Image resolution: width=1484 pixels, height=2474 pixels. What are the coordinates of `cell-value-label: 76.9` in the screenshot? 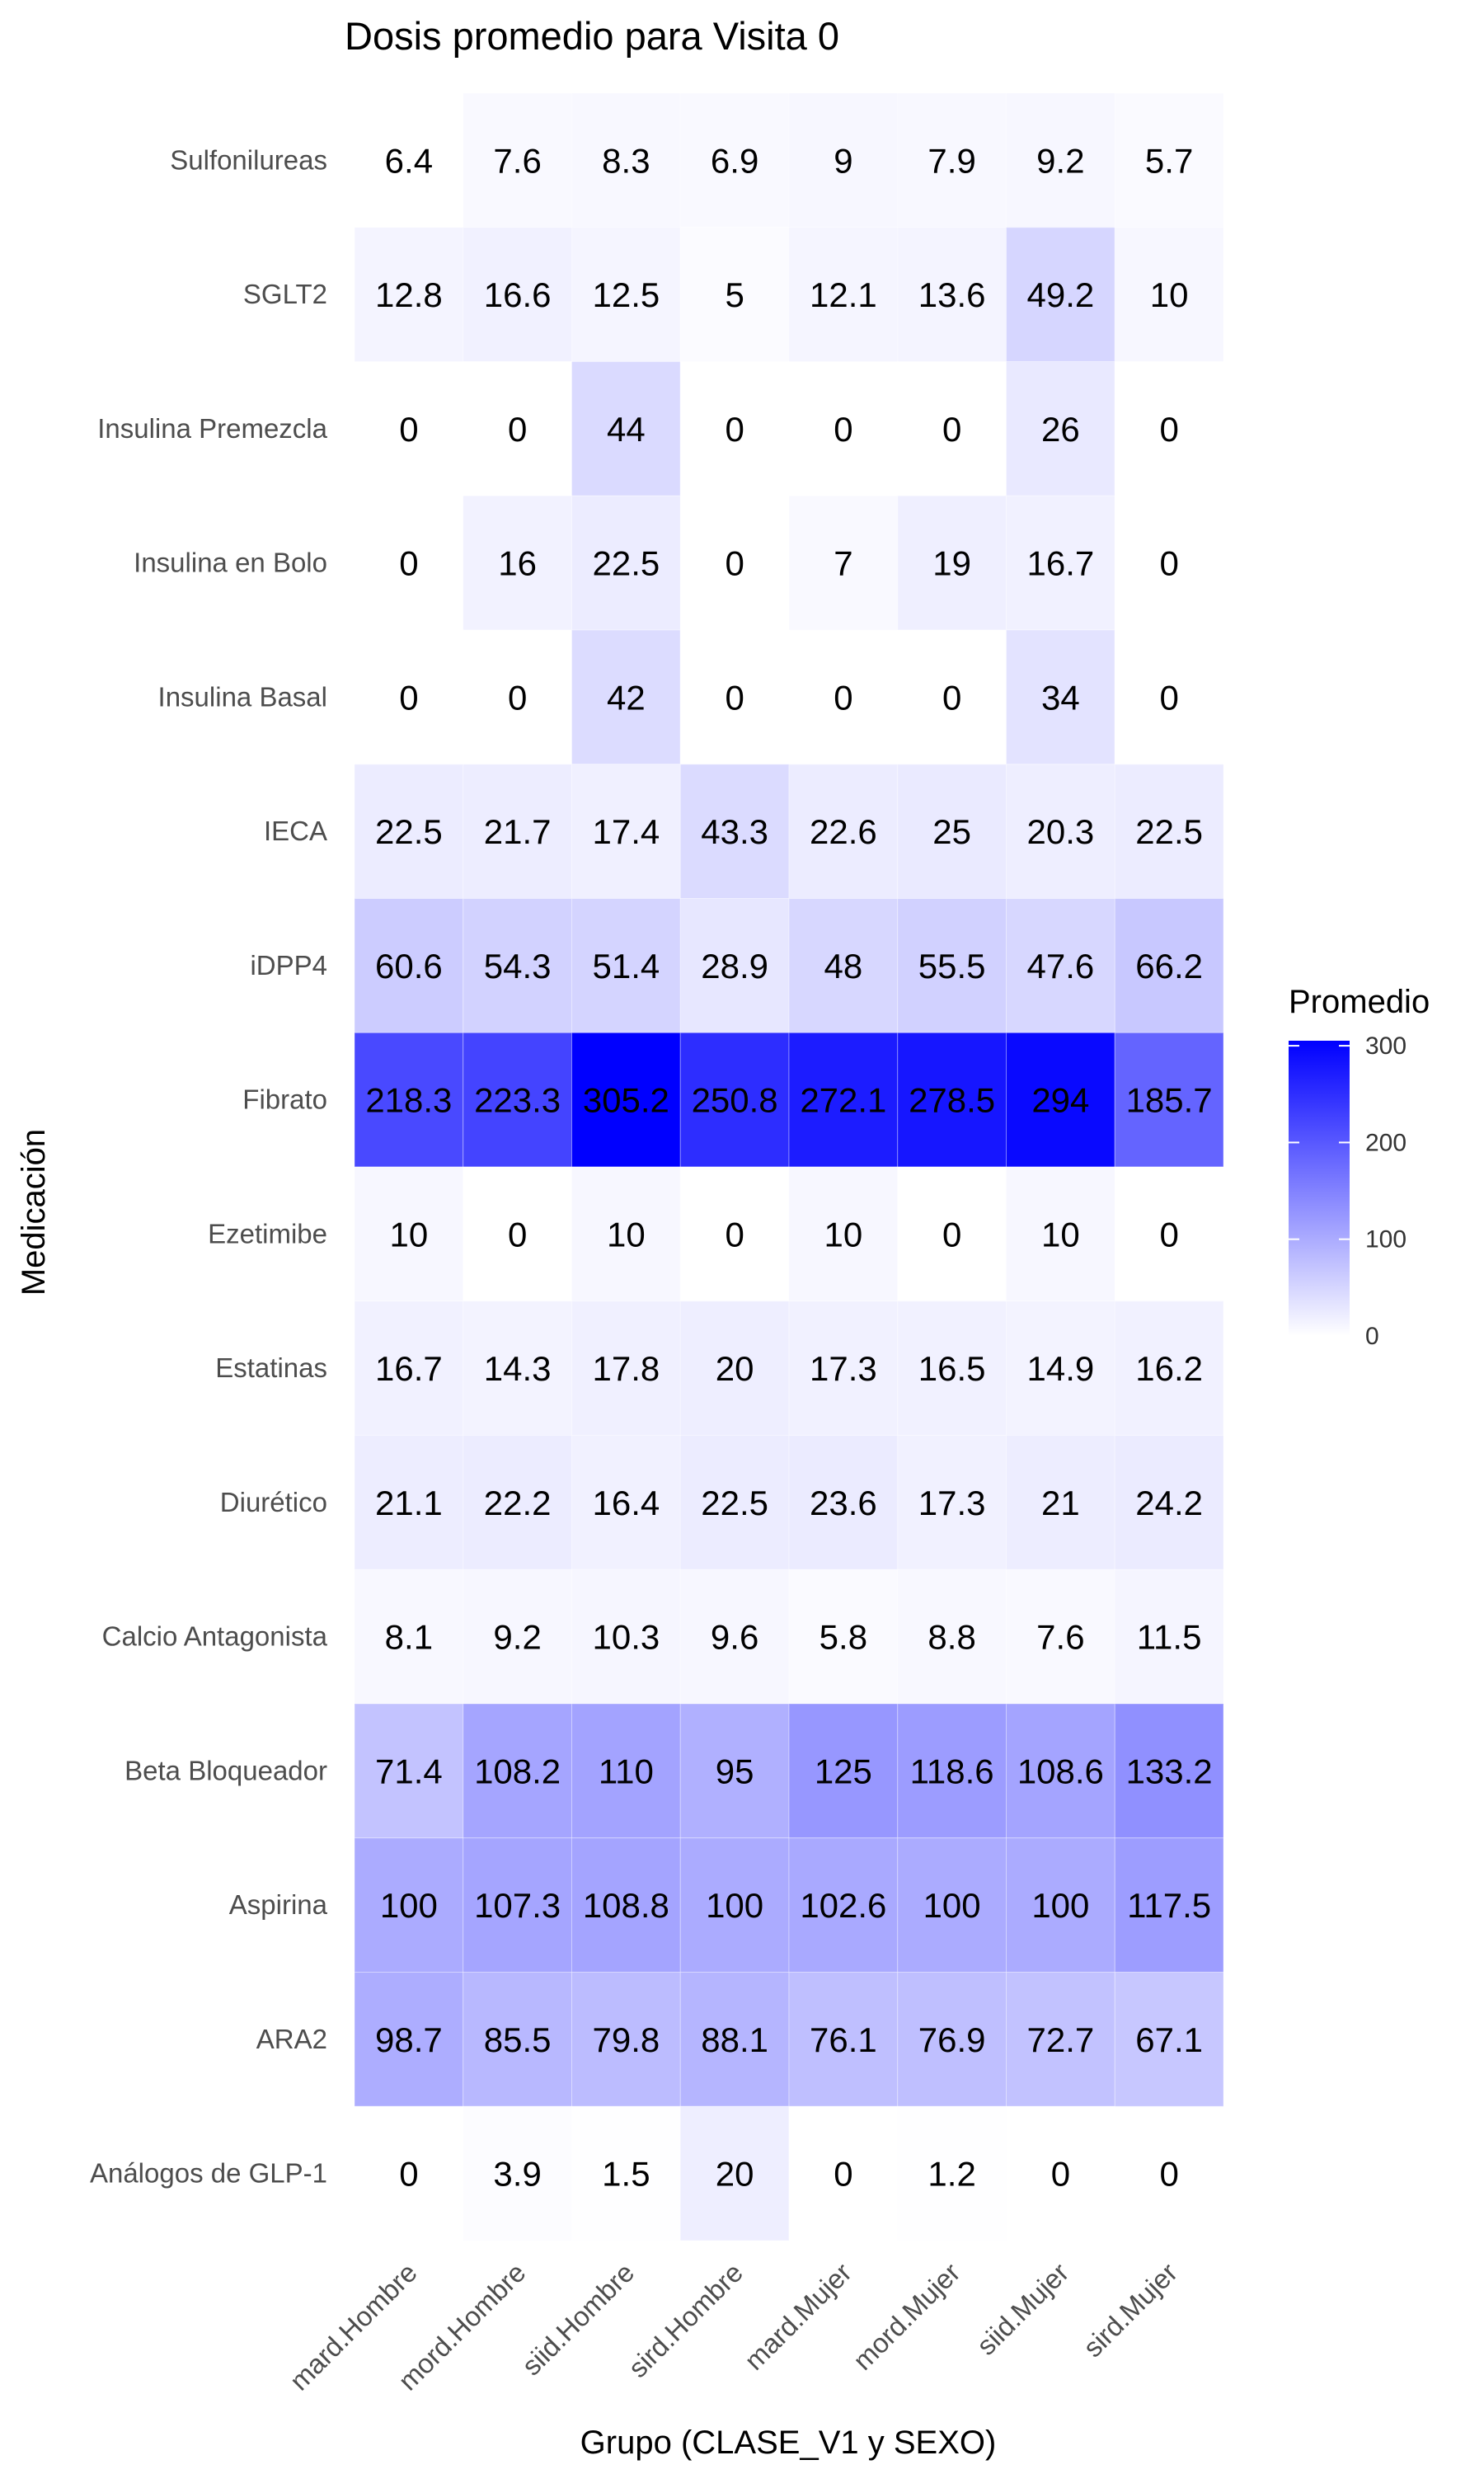 It's located at (952, 2039).